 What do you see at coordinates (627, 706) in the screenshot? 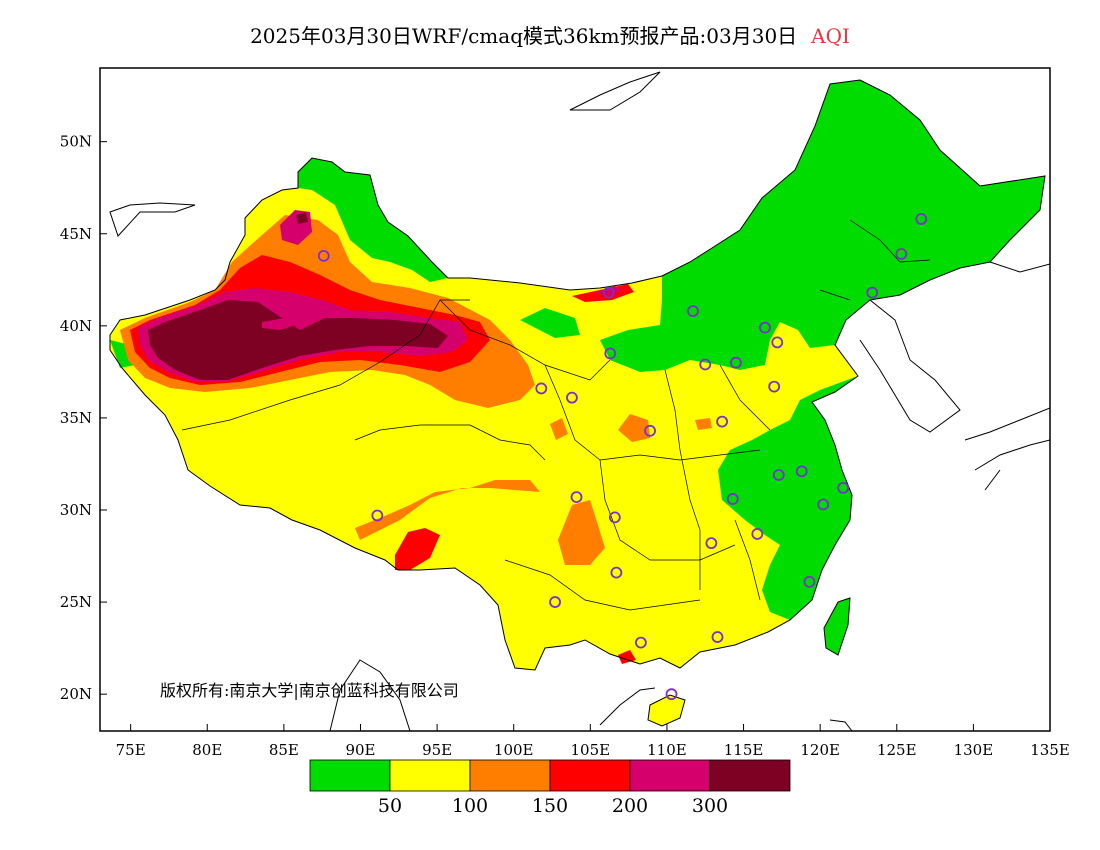
I see `indochina-coast` at bounding box center [627, 706].